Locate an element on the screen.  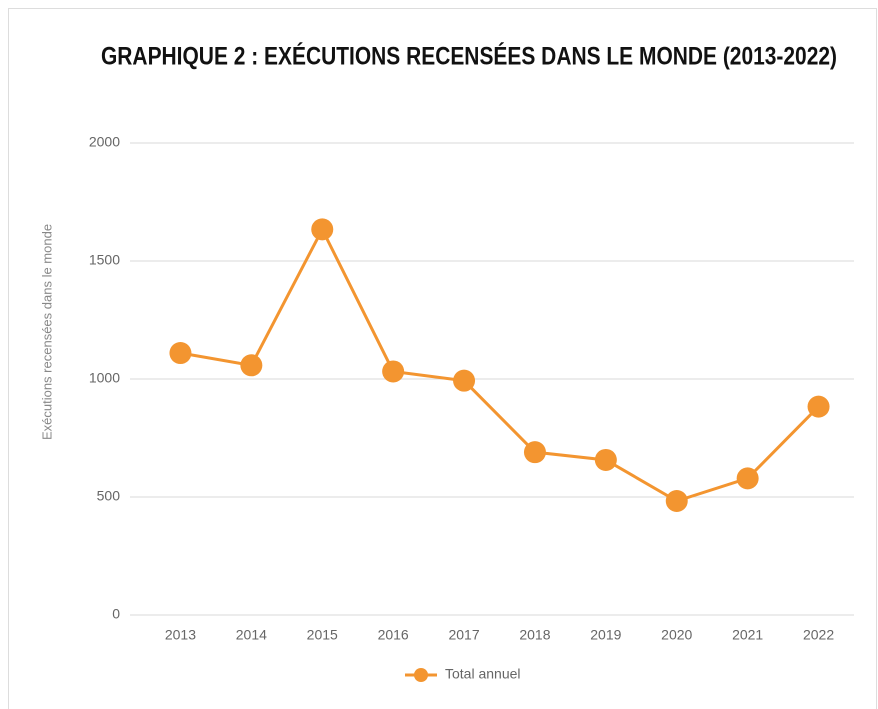
legend-marker is located at coordinates (421, 675).